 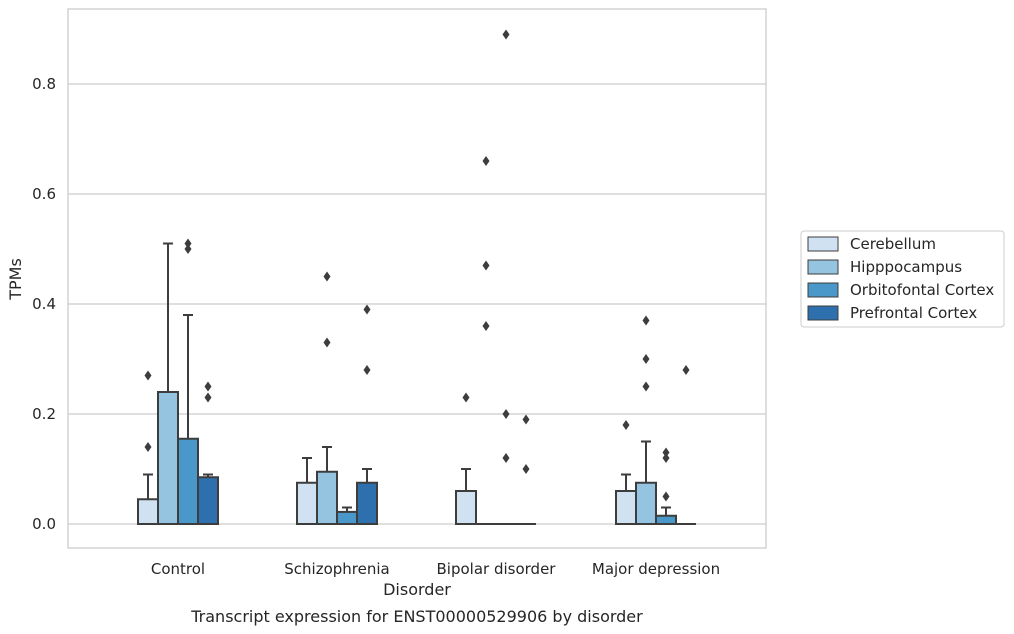 I want to click on legend-label: Prefrontal Cortex, so click(x=913, y=313).